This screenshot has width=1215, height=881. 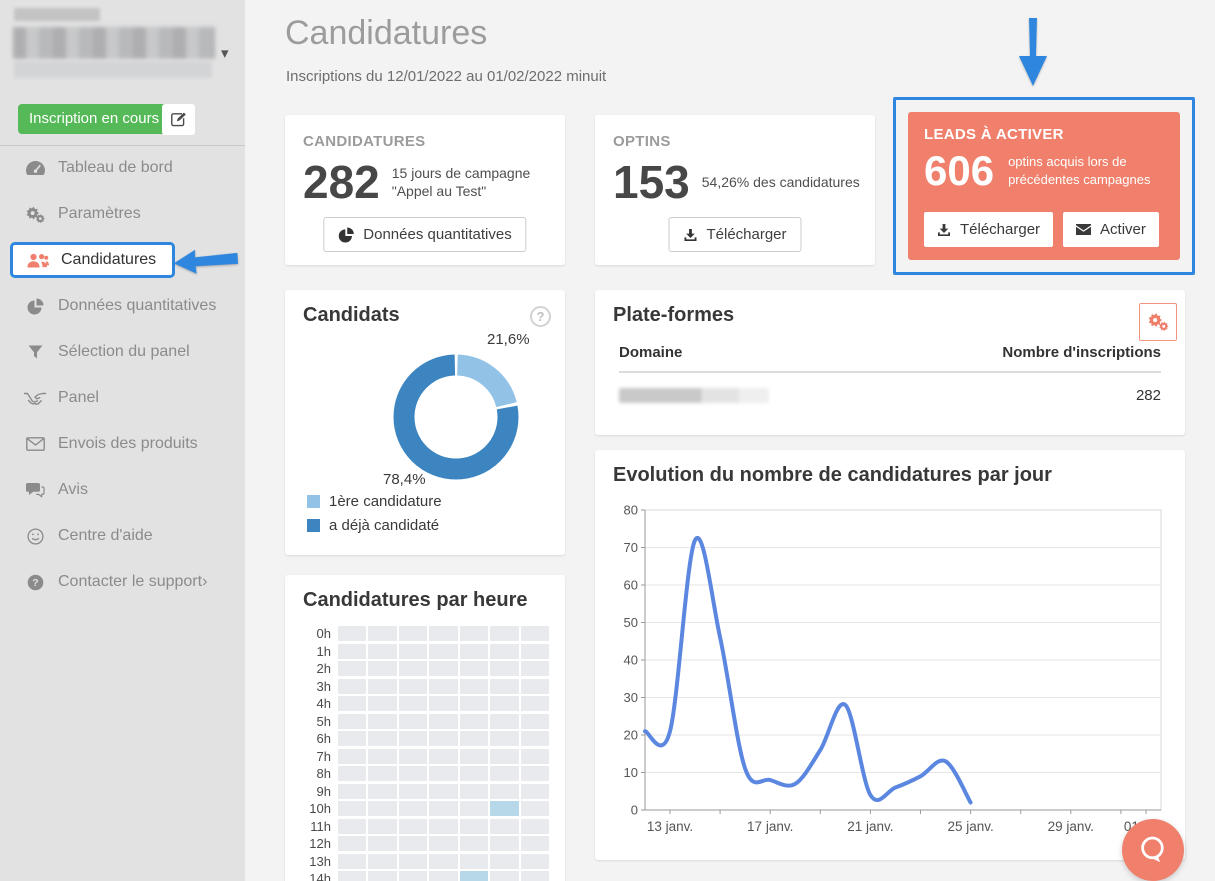 I want to click on donut-chart, so click(x=456, y=417).